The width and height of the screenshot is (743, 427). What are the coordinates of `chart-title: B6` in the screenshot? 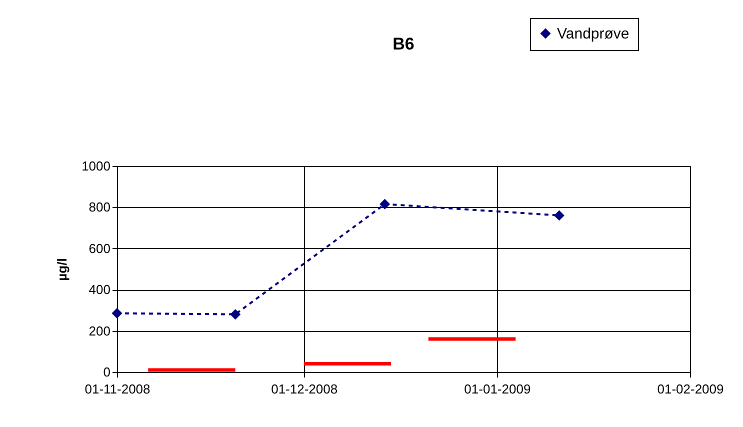 It's located at (403, 44).